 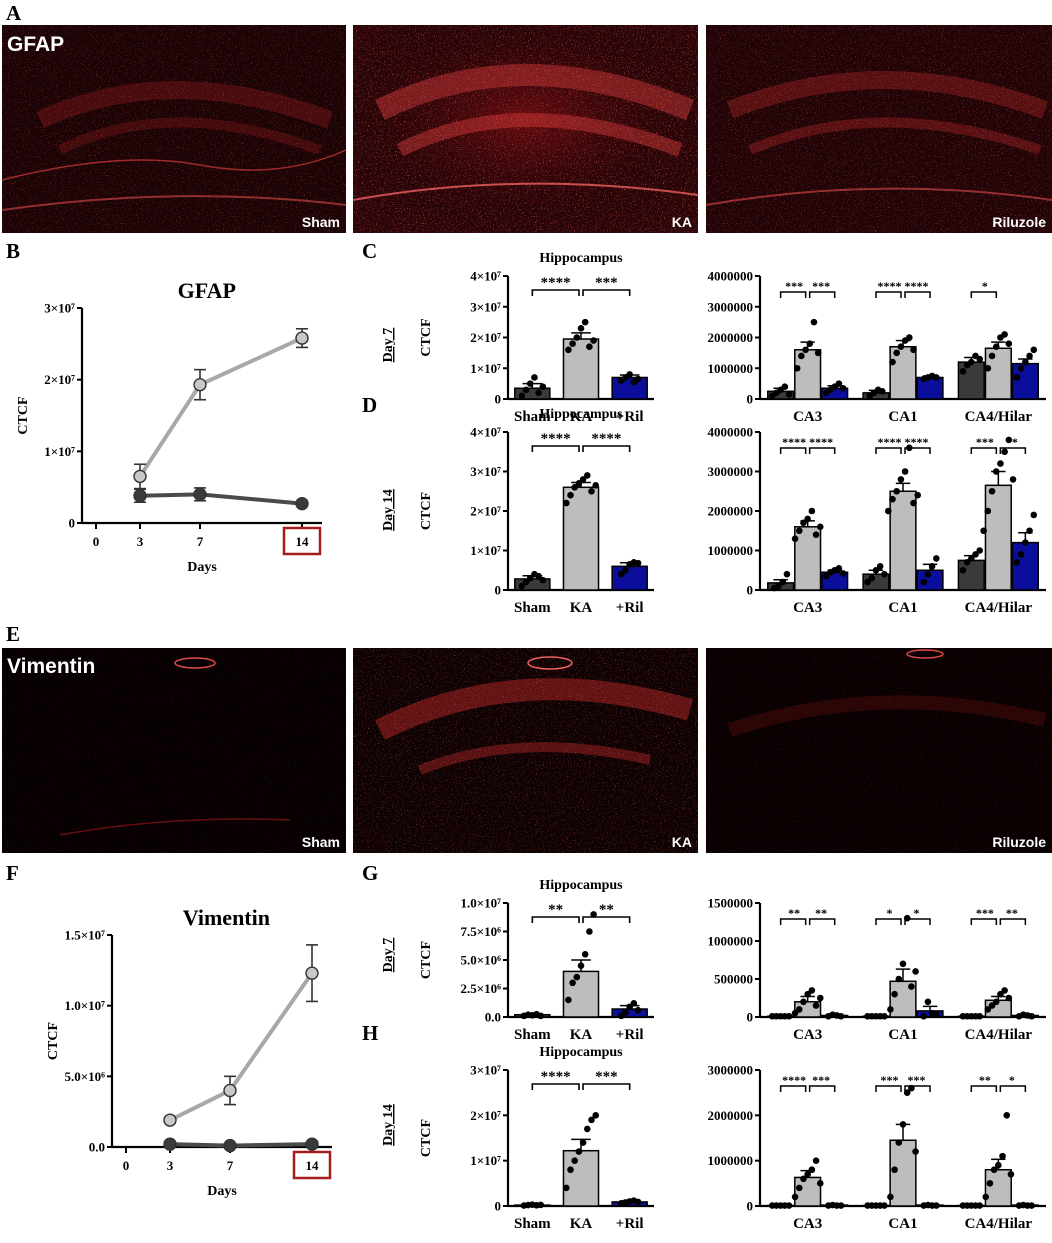 I want to click on gfap-micrograph-riluzole, so click(x=878, y=129).